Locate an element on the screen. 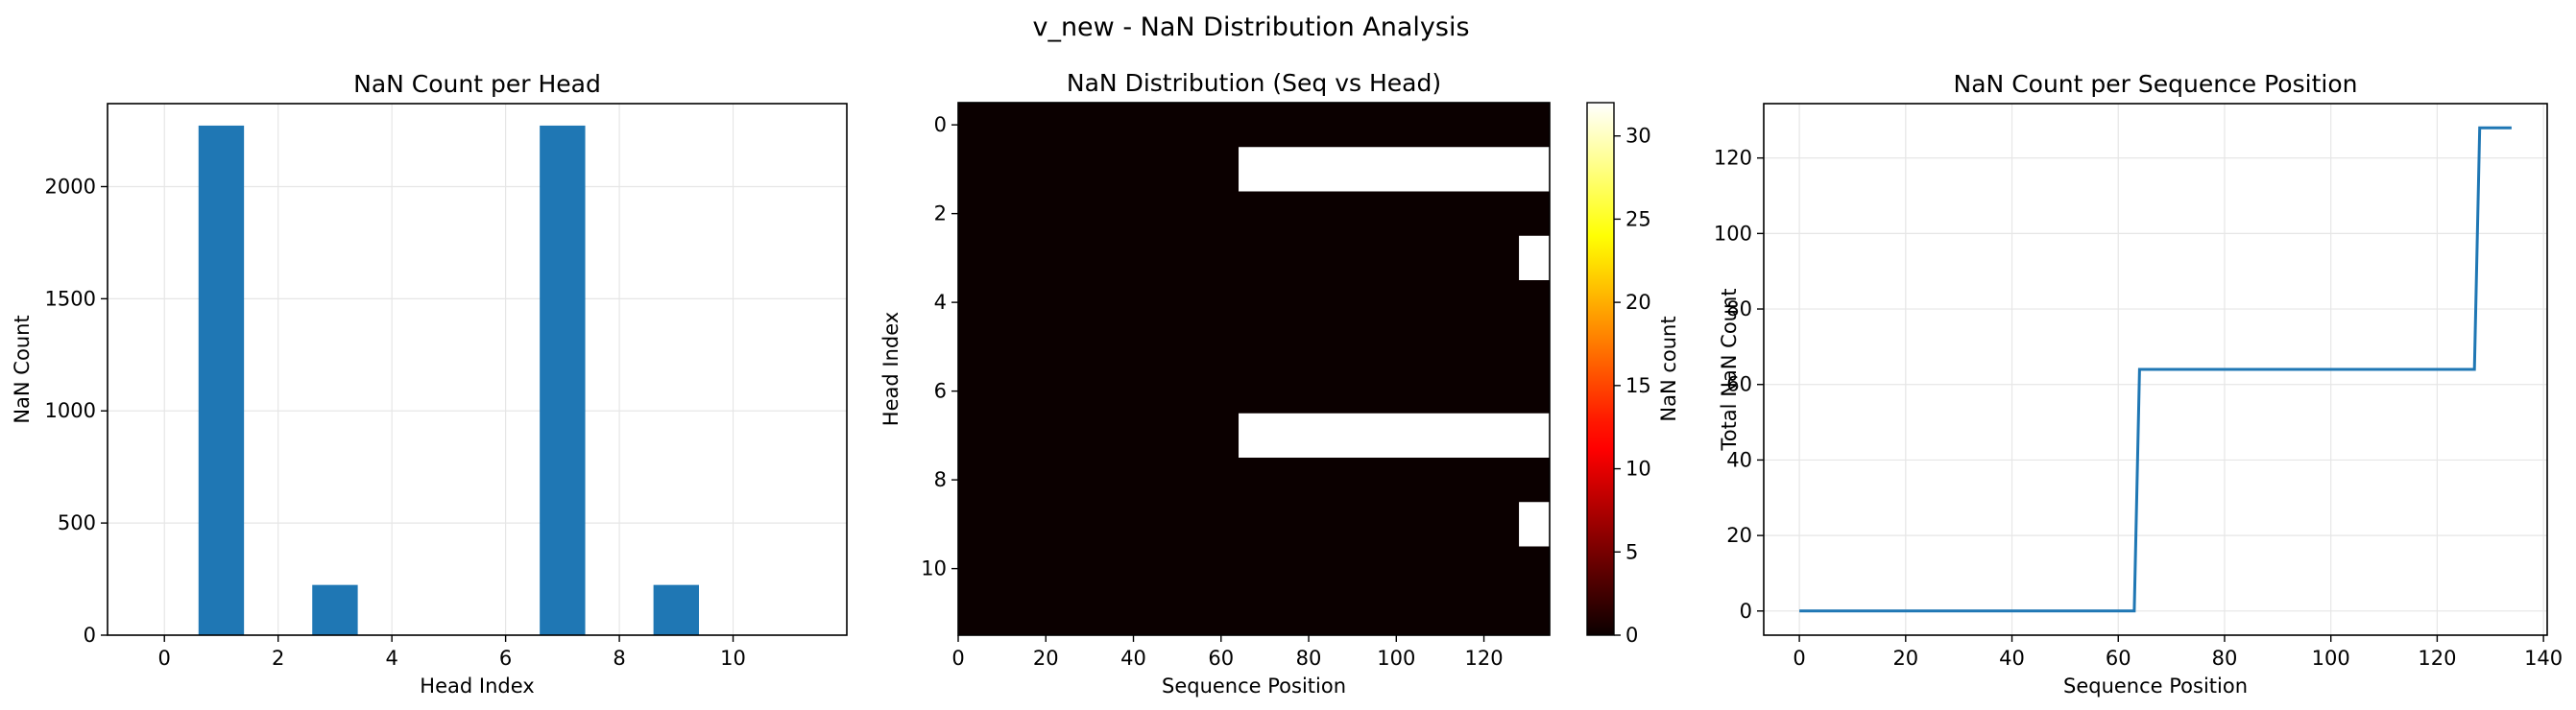  y-tick-label: 60 is located at coordinates (1739, 384).